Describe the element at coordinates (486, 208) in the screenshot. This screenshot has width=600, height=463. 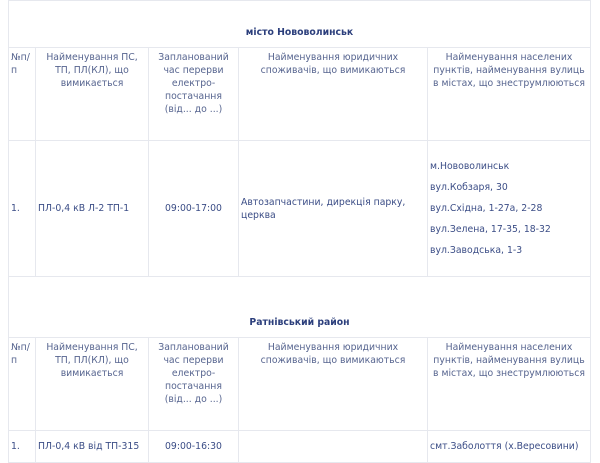
I see `place: вул.Східна, 1-27а, 2-28` at that location.